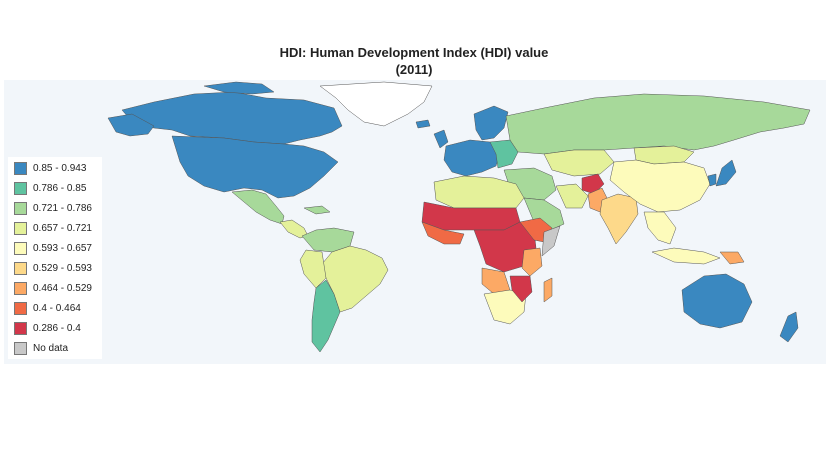  What do you see at coordinates (712, 180) in the screenshot?
I see `korea` at bounding box center [712, 180].